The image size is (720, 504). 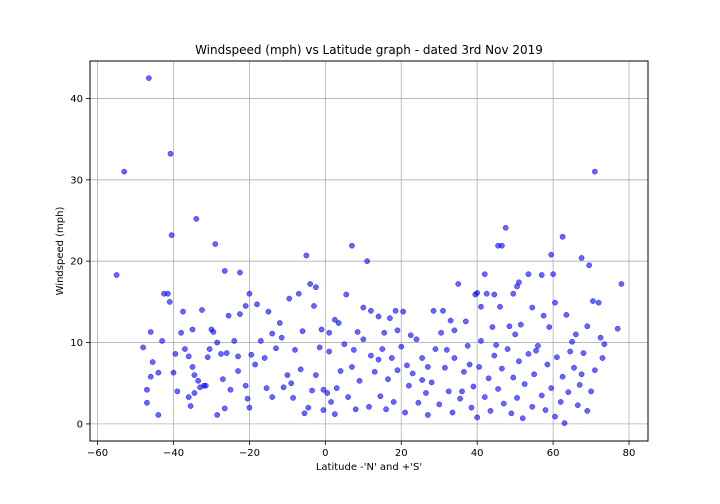 What do you see at coordinates (60, 251) in the screenshot?
I see `y-axis-label: Windspeed (mph)` at bounding box center [60, 251].